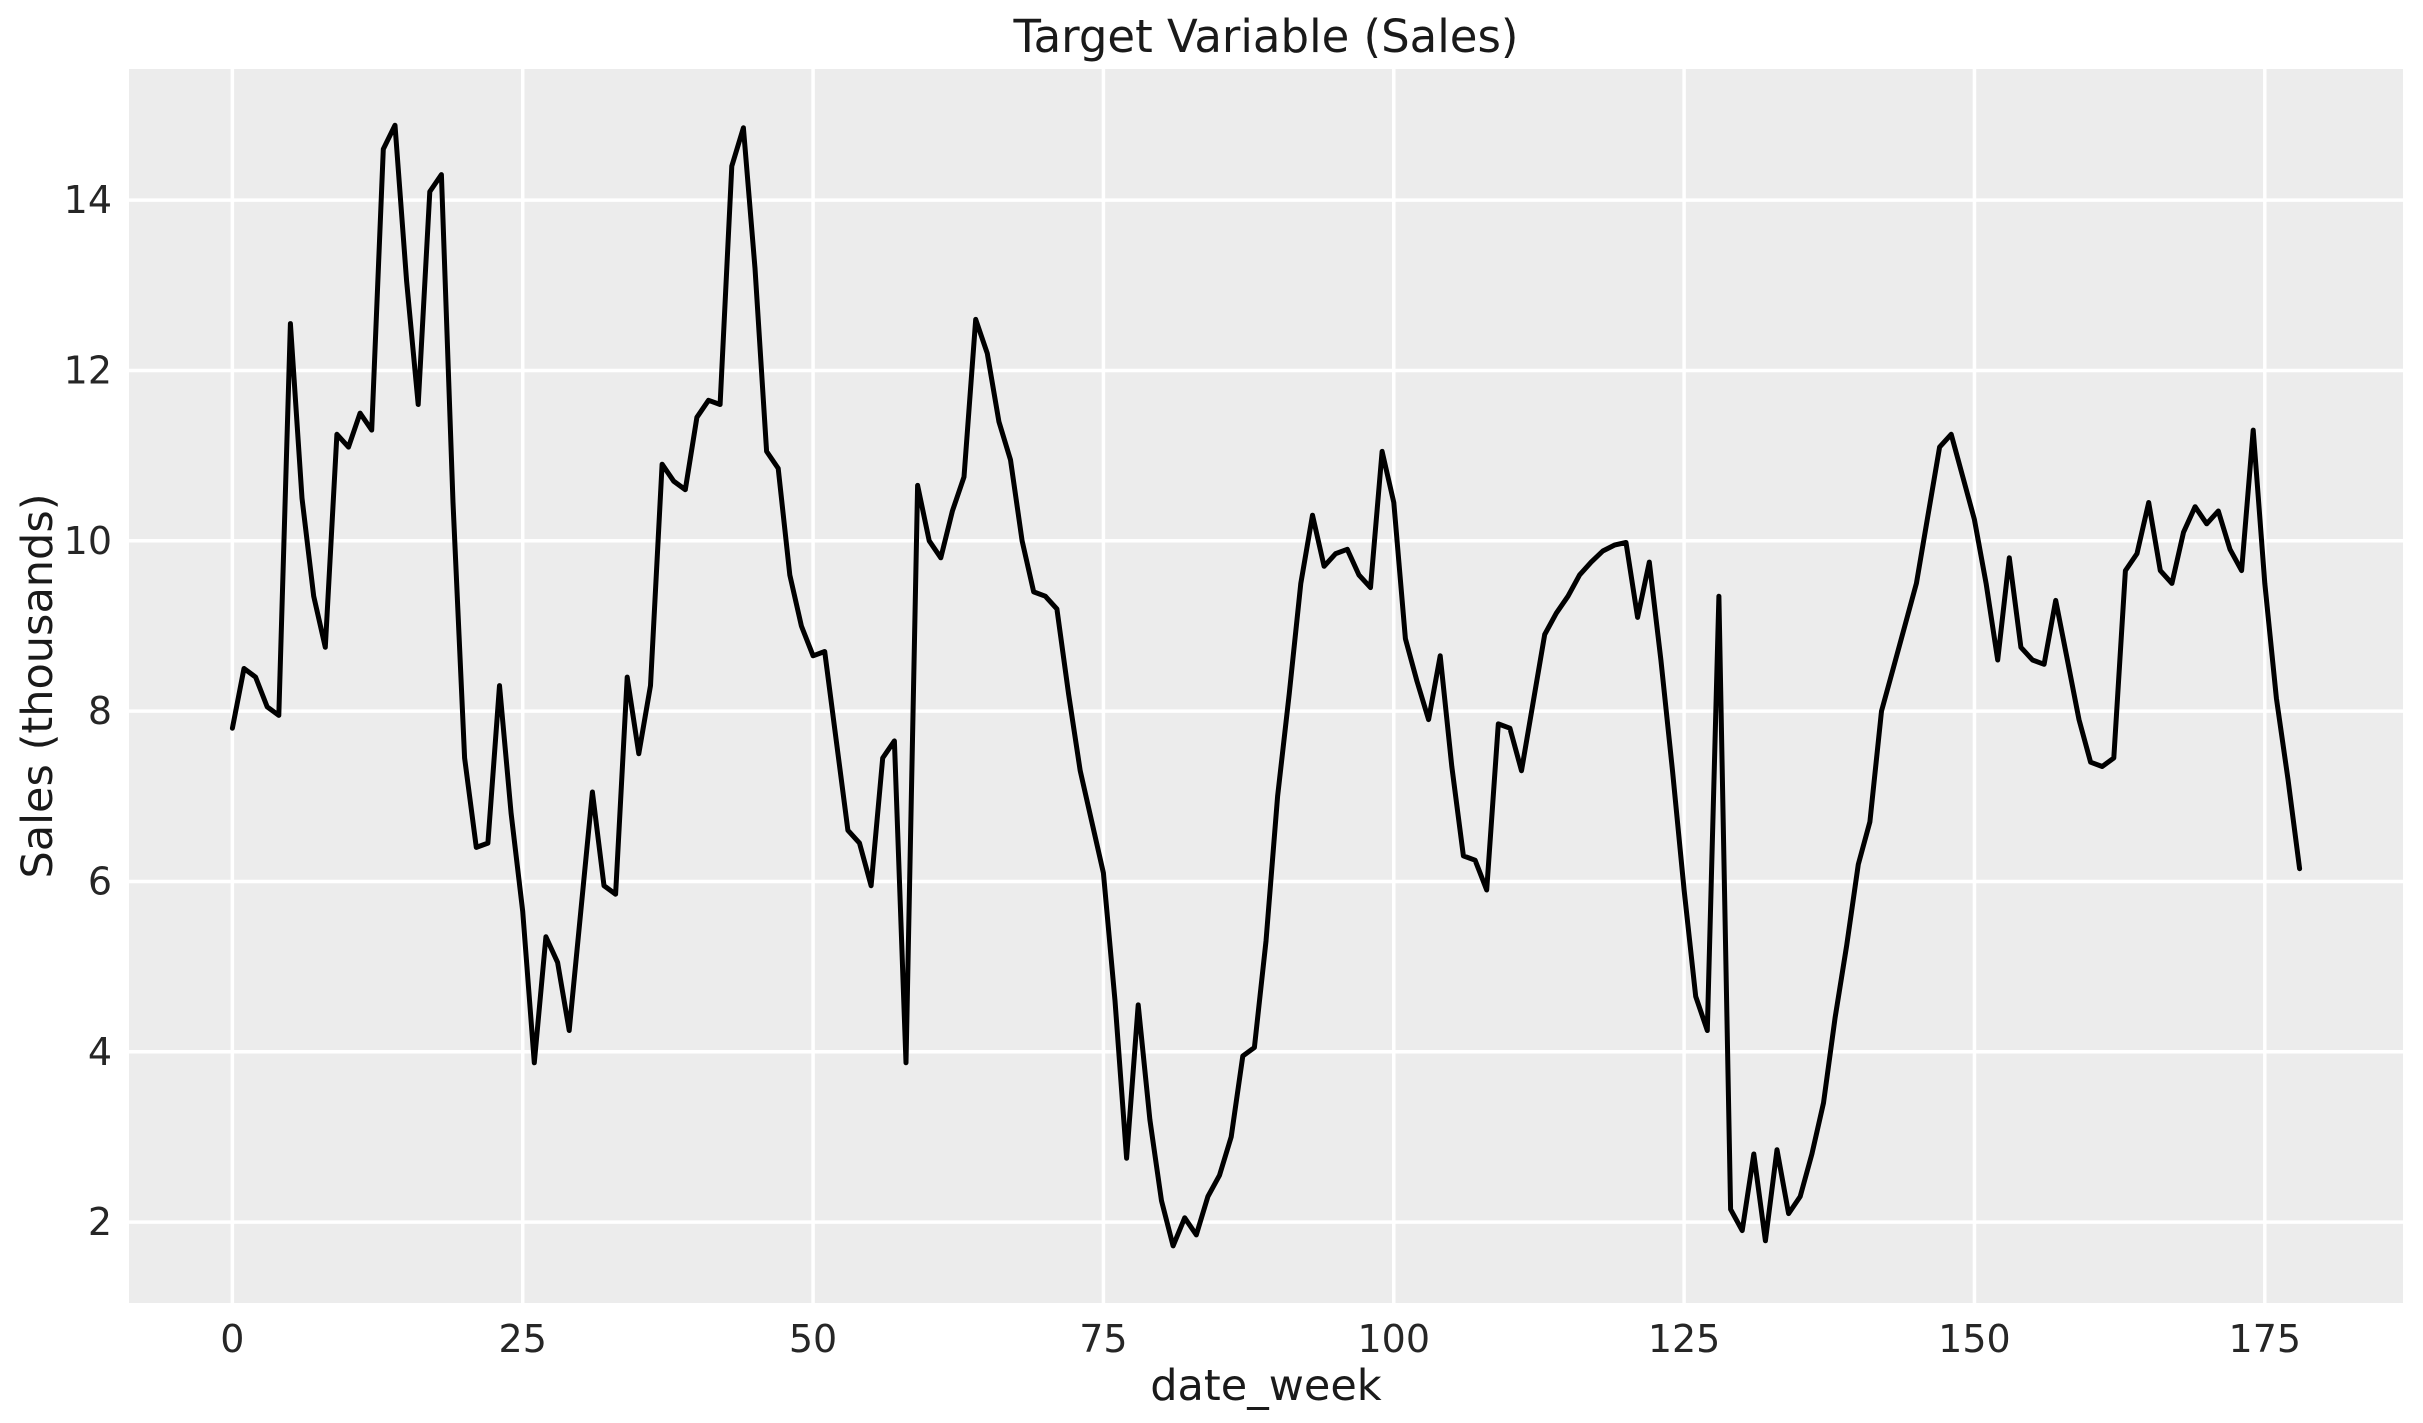 This screenshot has width=2423, height=1423. What do you see at coordinates (88, 370) in the screenshot?
I see `y-tick-label: 12` at bounding box center [88, 370].